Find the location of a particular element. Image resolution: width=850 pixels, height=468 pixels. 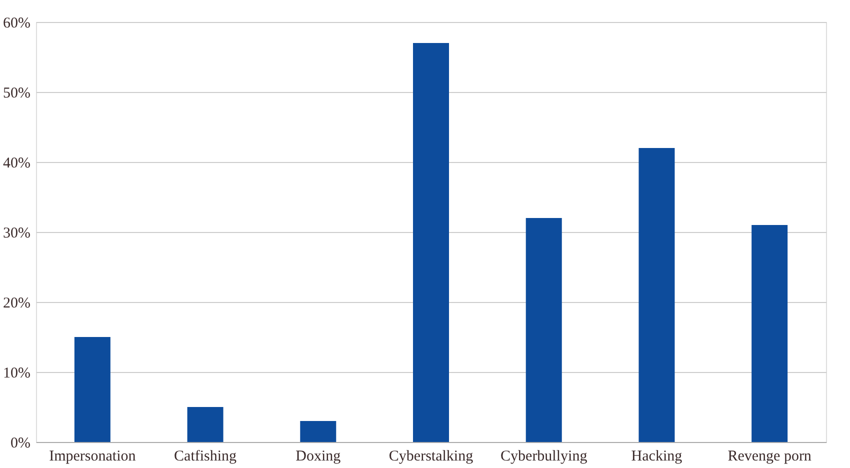

x-tick-label: Cyberstalking is located at coordinates (431, 456).